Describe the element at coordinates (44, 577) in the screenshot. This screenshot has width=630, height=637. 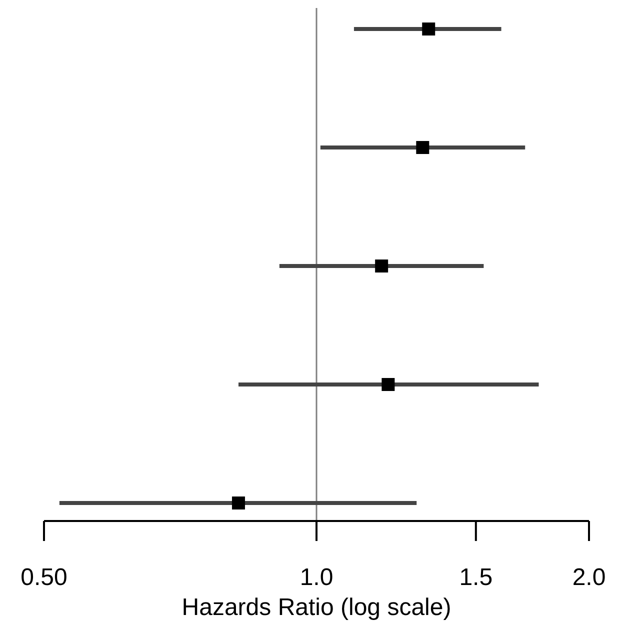
I see `x-tick-label: 0.50` at that location.